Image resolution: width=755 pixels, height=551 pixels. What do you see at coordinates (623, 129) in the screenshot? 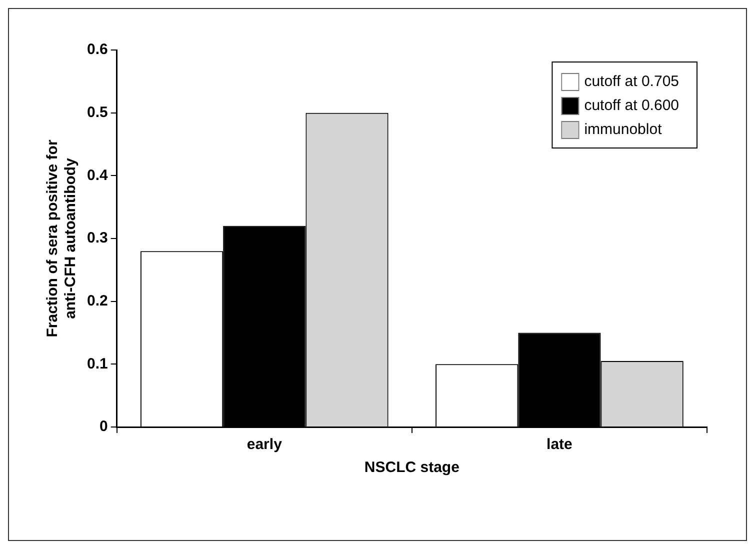
I see `legend-label: immunoblot` at bounding box center [623, 129].